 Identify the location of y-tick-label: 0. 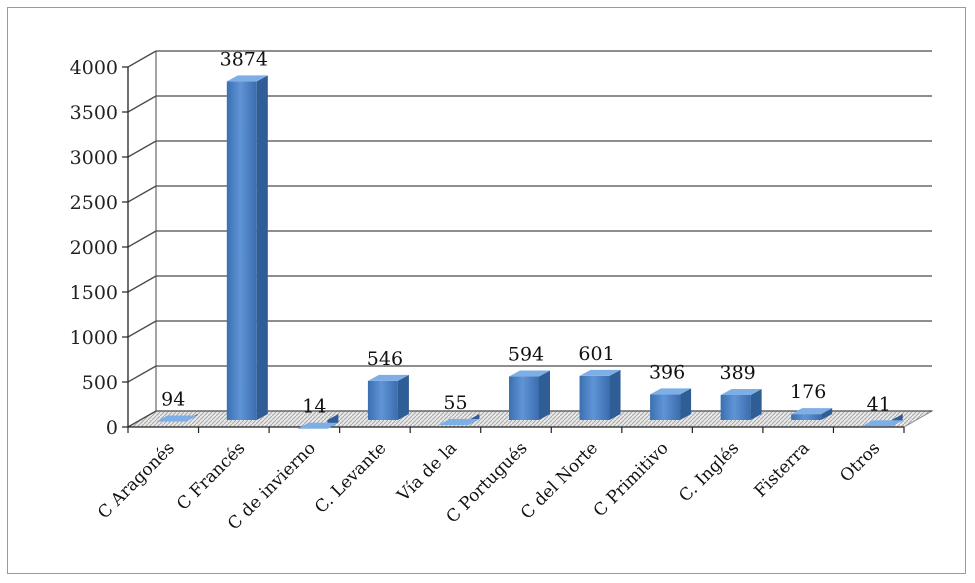
(112, 428).